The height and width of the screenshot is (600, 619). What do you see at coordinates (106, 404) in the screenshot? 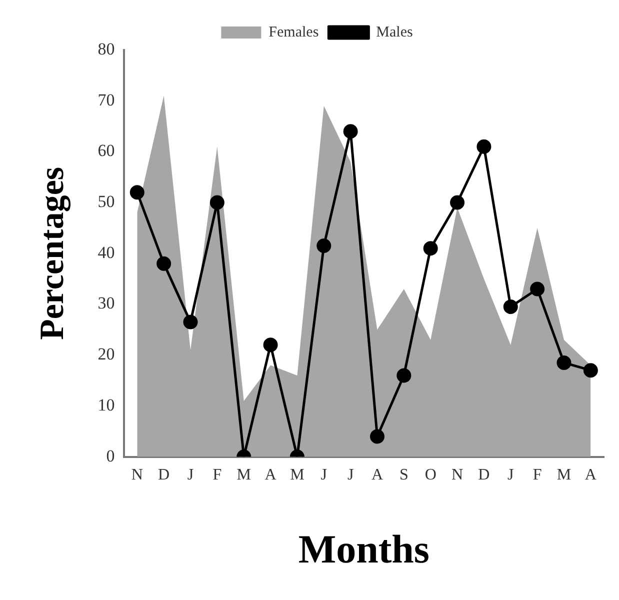
I see `y-tick-label: 10` at bounding box center [106, 404].